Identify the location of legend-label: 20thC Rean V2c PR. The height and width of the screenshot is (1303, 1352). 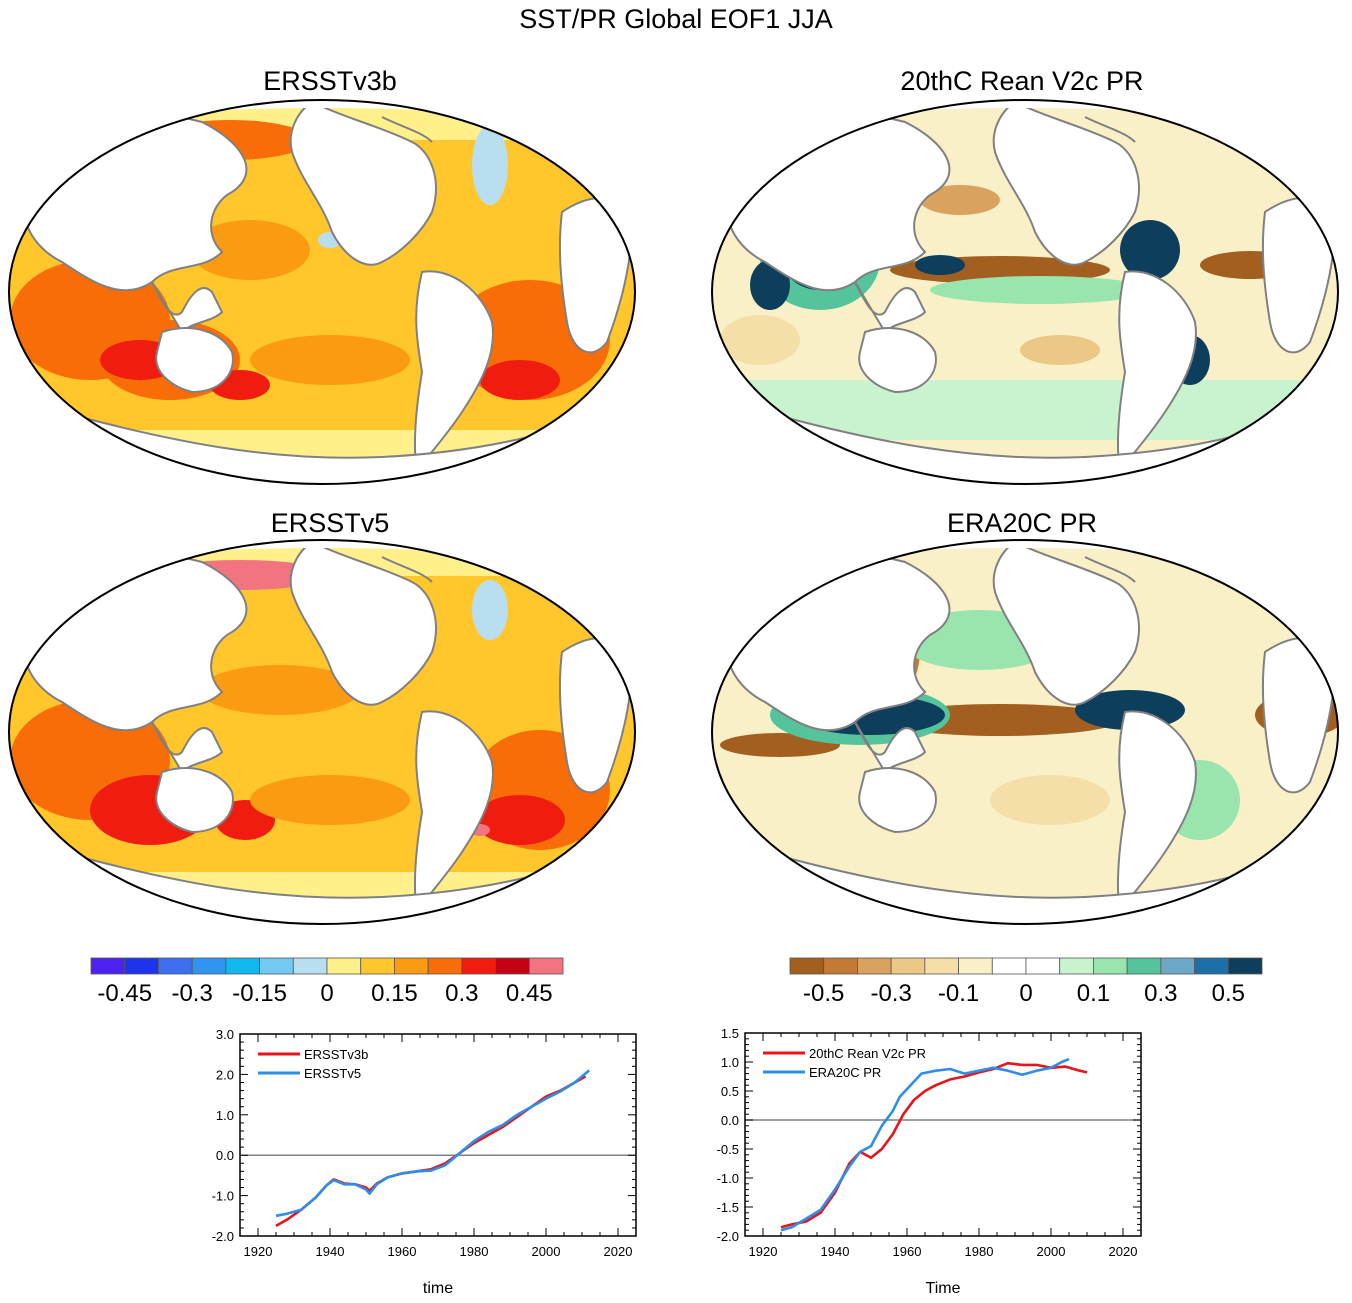
(867, 1053).